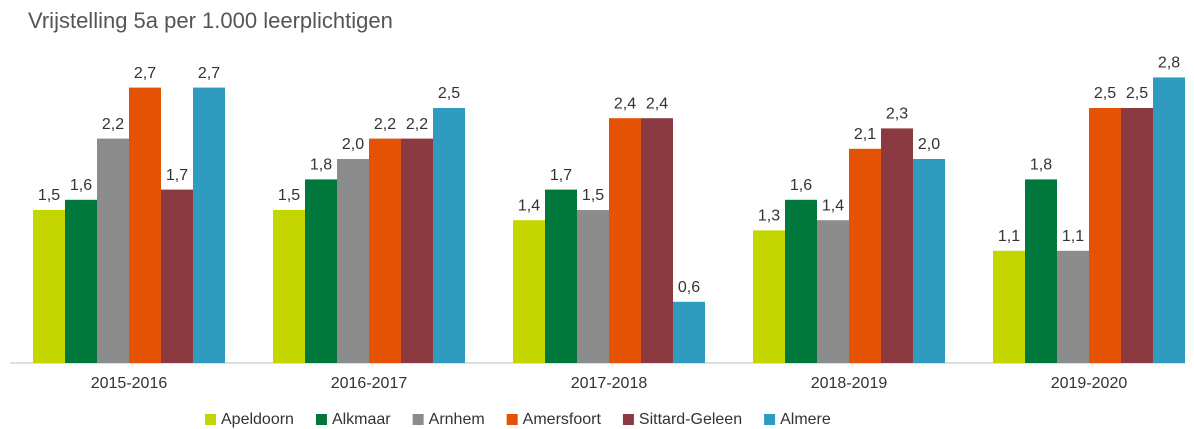  I want to click on legend-label: Almere, so click(805, 419).